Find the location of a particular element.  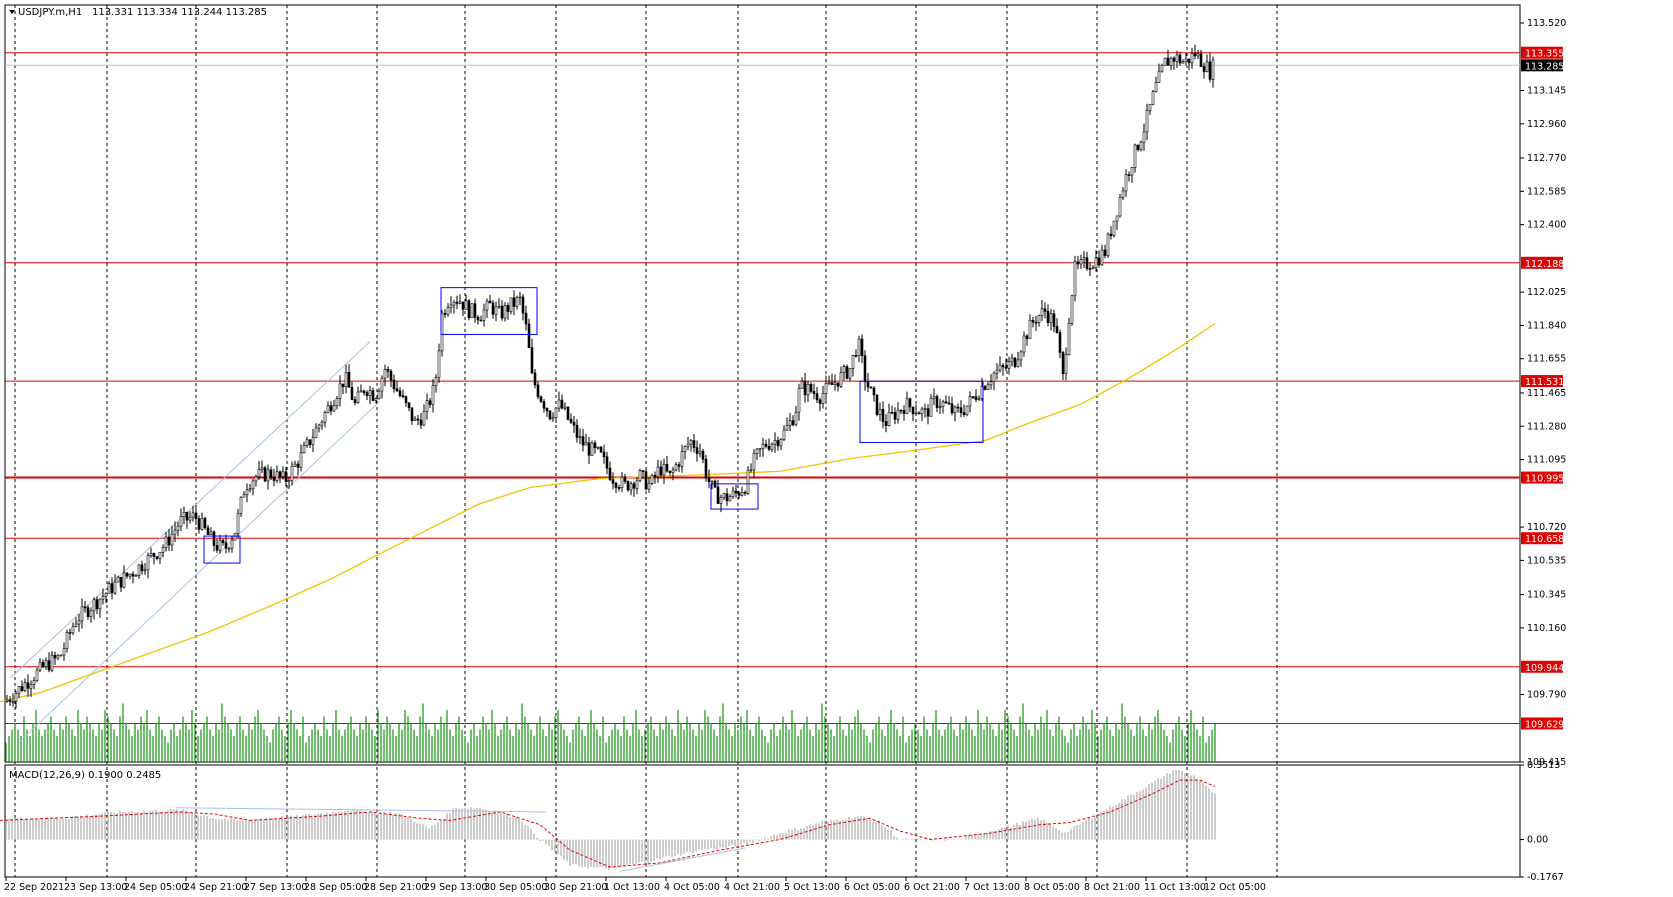

time-tick-label: 5 Oct 13:00 is located at coordinates (812, 887).